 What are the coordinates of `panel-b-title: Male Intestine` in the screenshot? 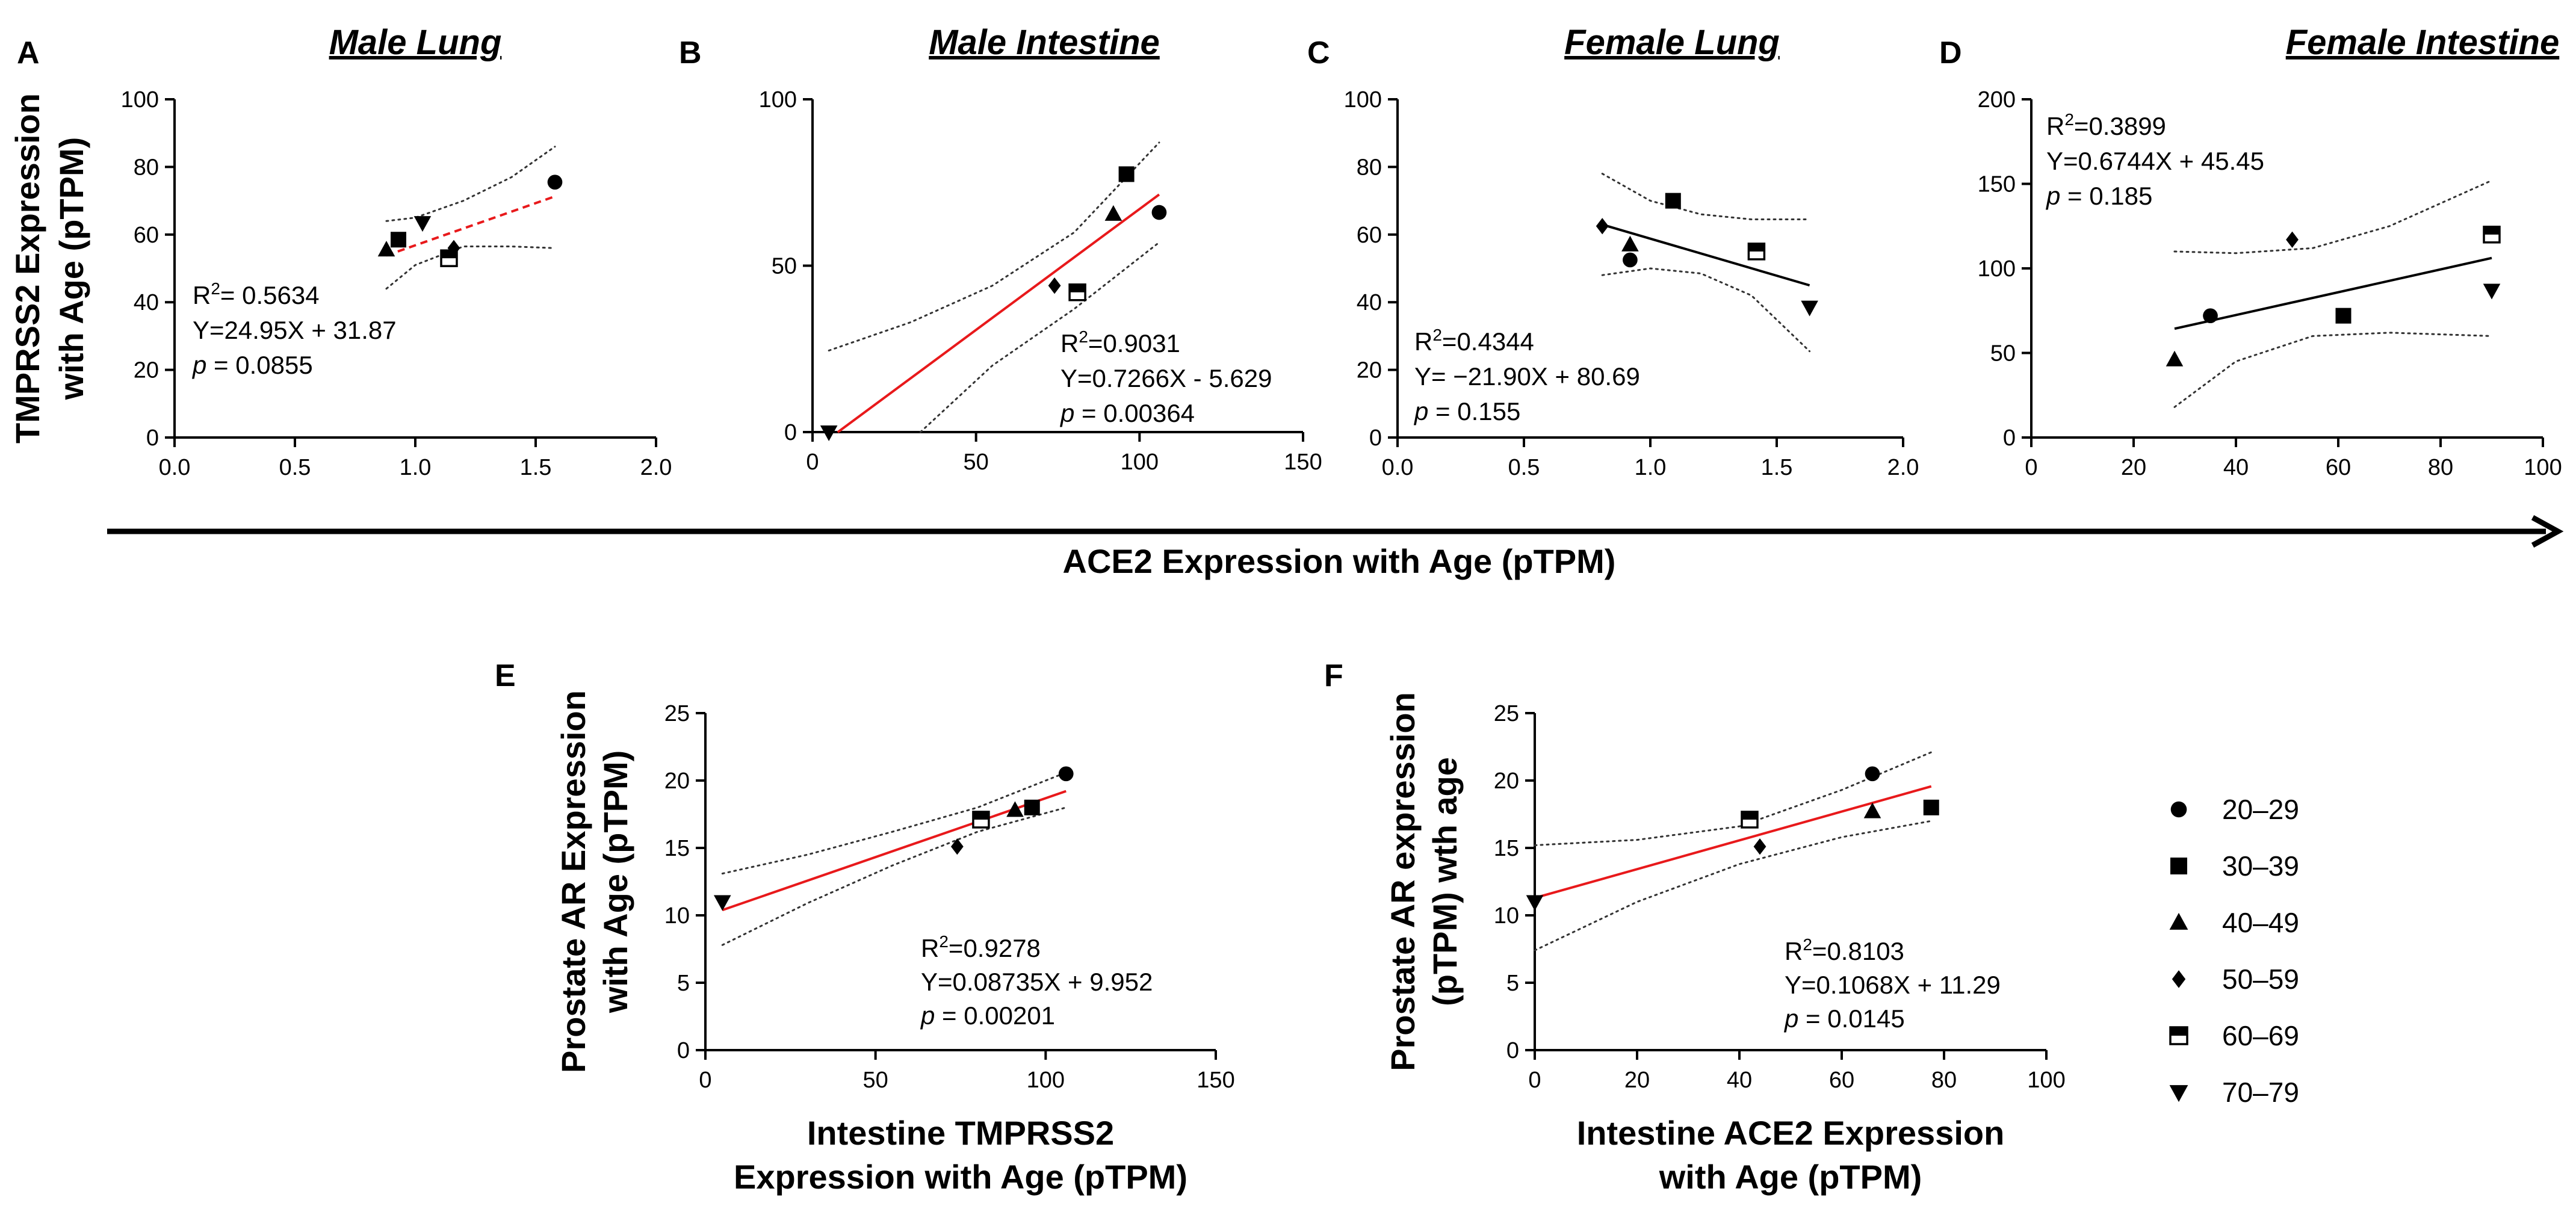 It's located at (1044, 42).